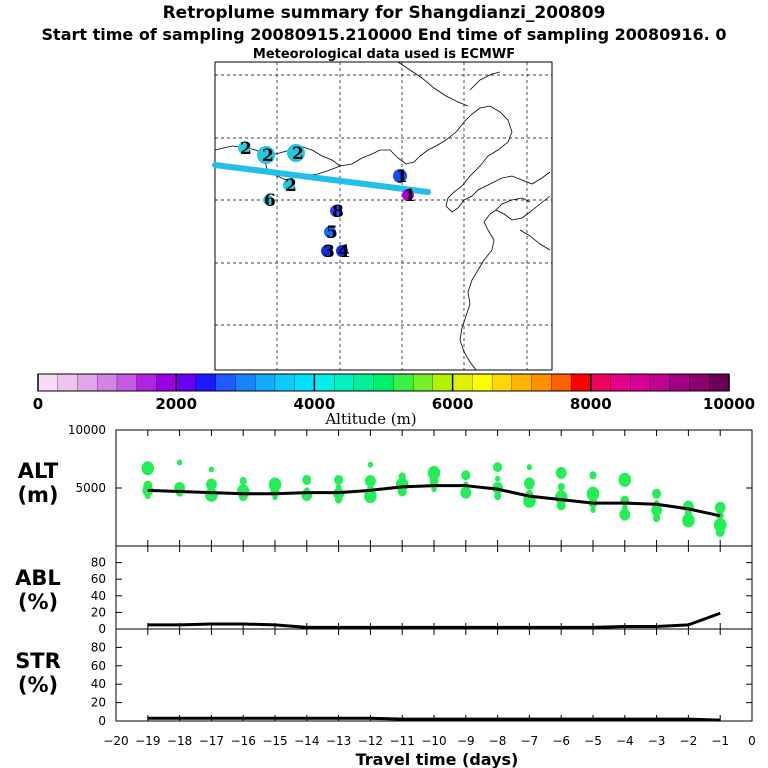 The height and width of the screenshot is (768, 768). Describe the element at coordinates (433, 741) in the screenshot. I see `x-tick-label: −10` at that location.